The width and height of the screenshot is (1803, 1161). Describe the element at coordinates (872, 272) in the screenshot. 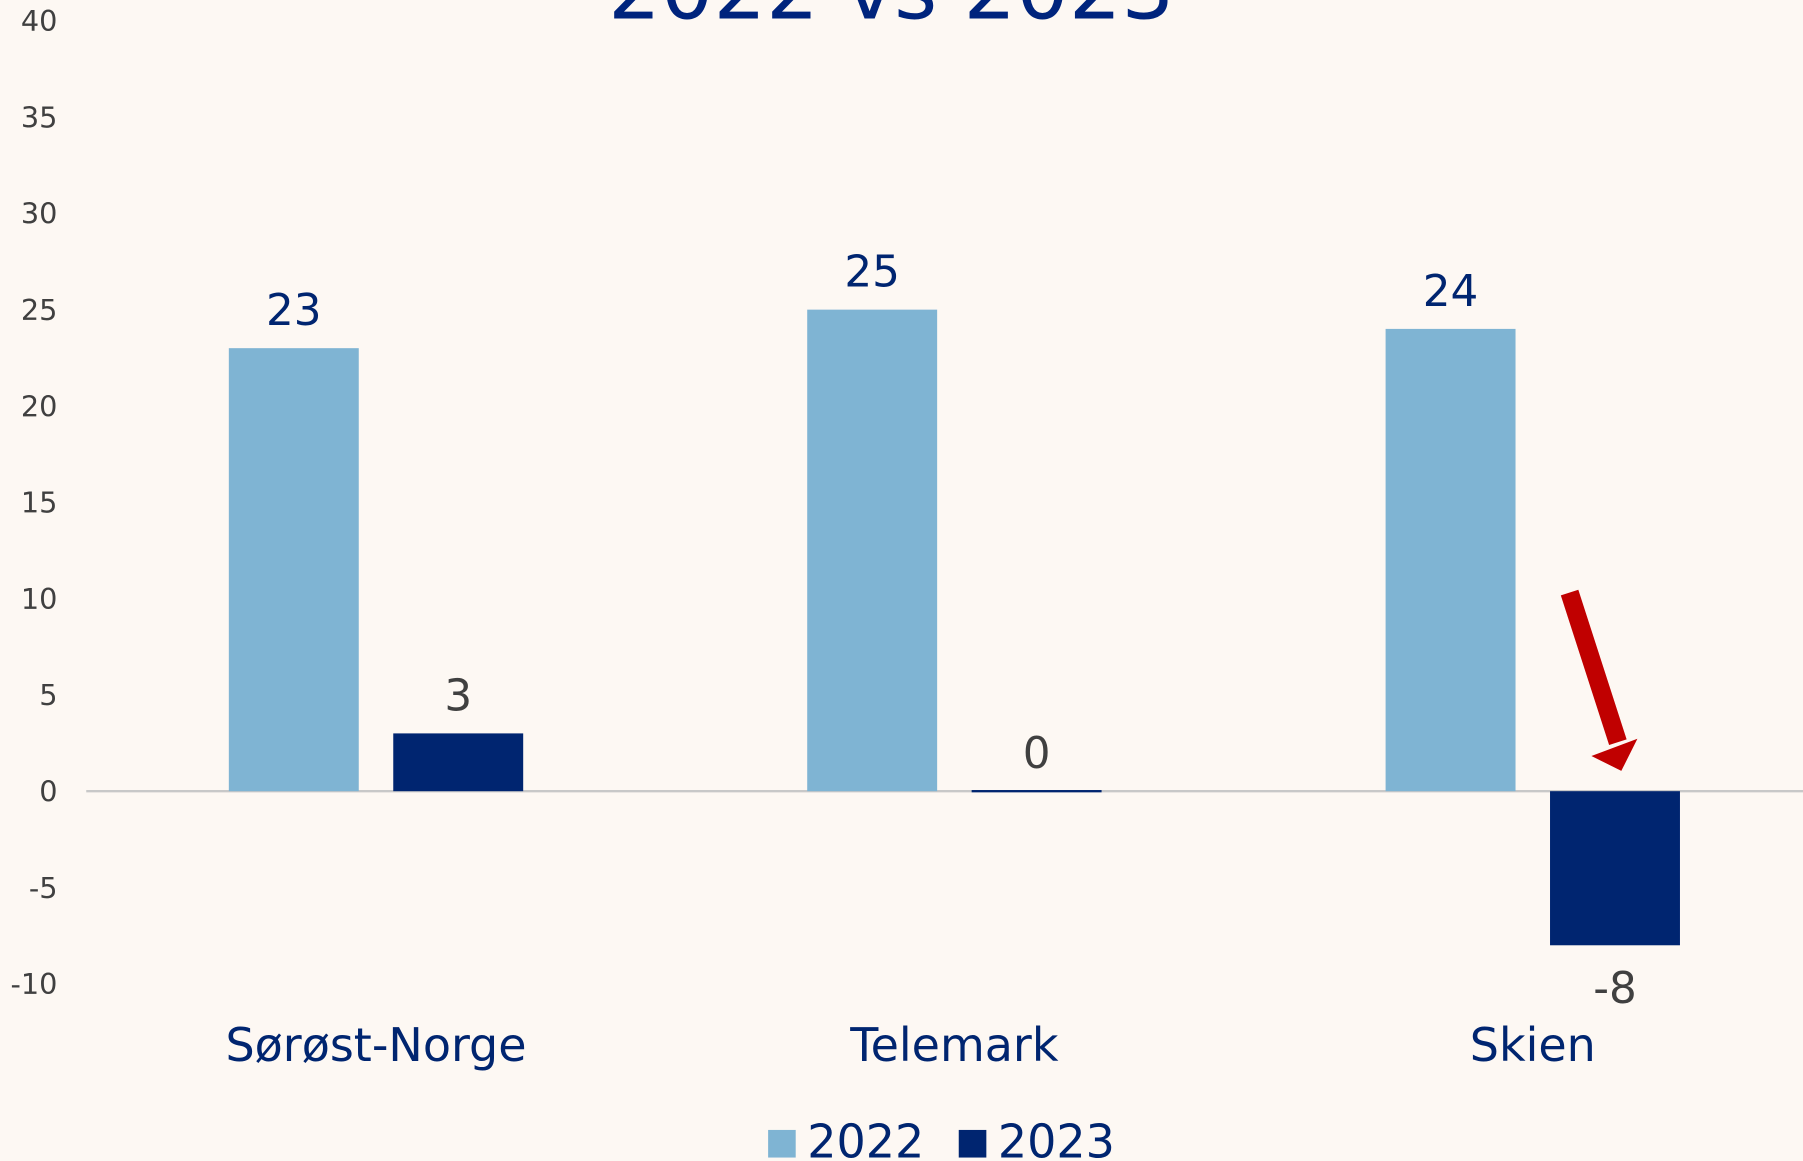

I see `data-label: 25` at that location.